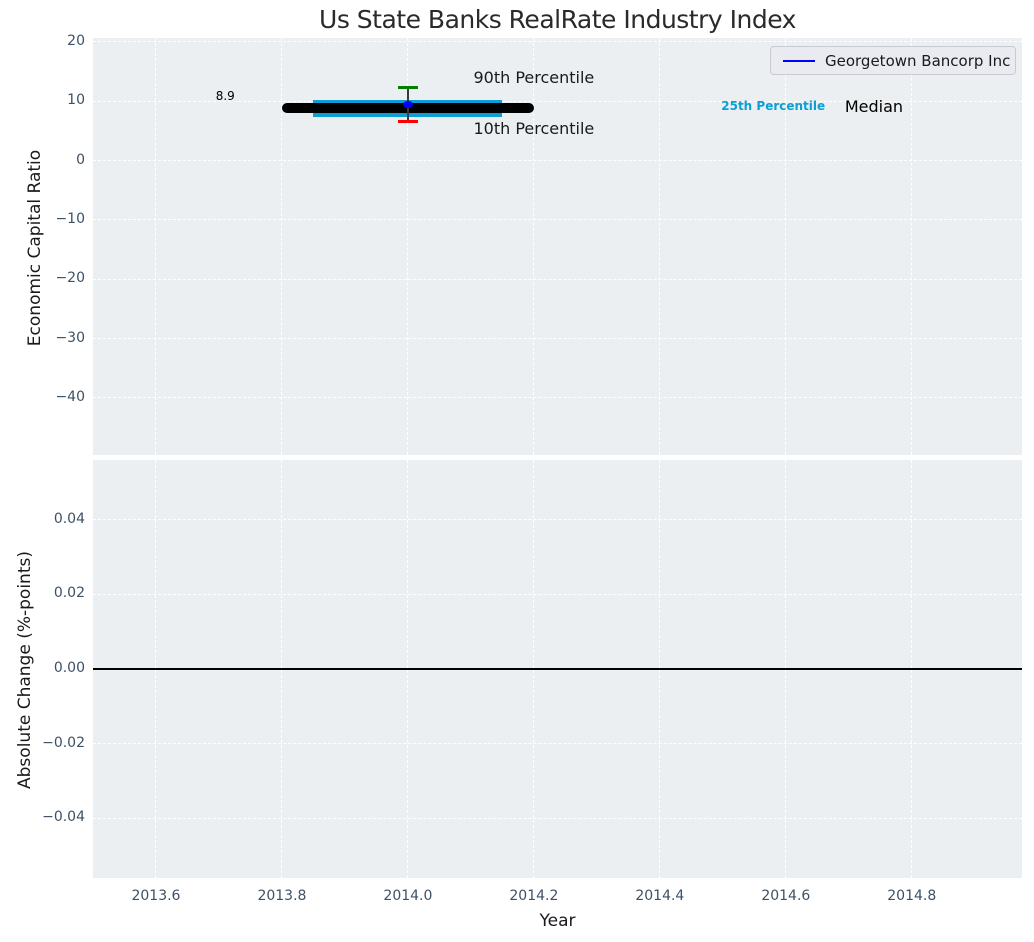 This screenshot has height=942, width=1034. Describe the element at coordinates (70, 337) in the screenshot. I see `y-tick-label: −30` at that location.